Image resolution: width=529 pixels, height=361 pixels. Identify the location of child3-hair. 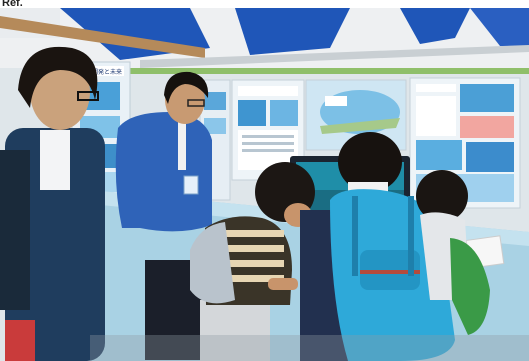
(442, 196).